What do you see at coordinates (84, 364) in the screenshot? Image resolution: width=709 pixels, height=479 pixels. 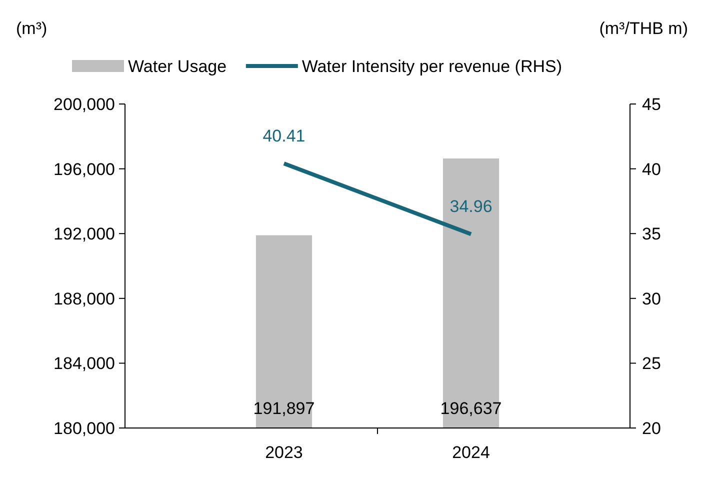 I see `y-tick-label: 184,000` at bounding box center [84, 364].